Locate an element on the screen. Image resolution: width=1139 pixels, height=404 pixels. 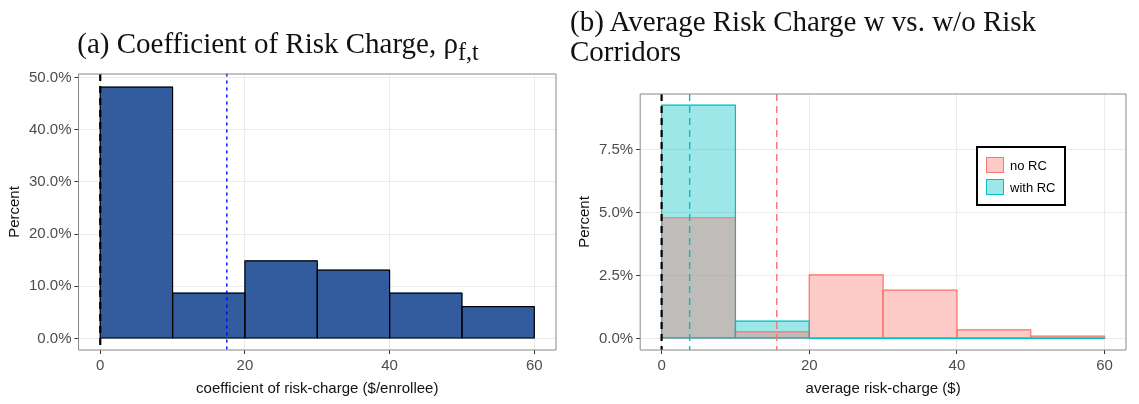
y-tick-label: 10.0% is located at coordinates (50, 285).